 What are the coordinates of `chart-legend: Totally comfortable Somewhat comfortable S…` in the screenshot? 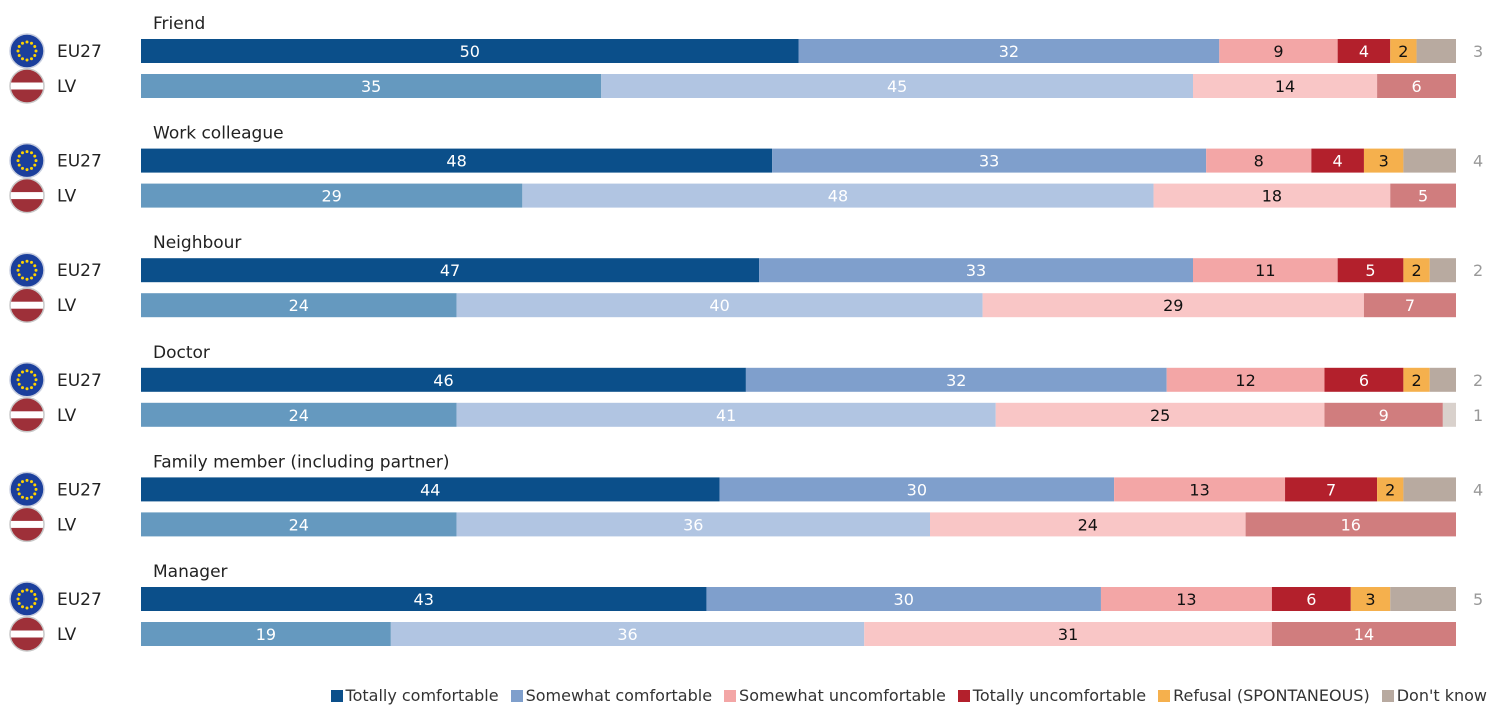 It's located at (743, 695).